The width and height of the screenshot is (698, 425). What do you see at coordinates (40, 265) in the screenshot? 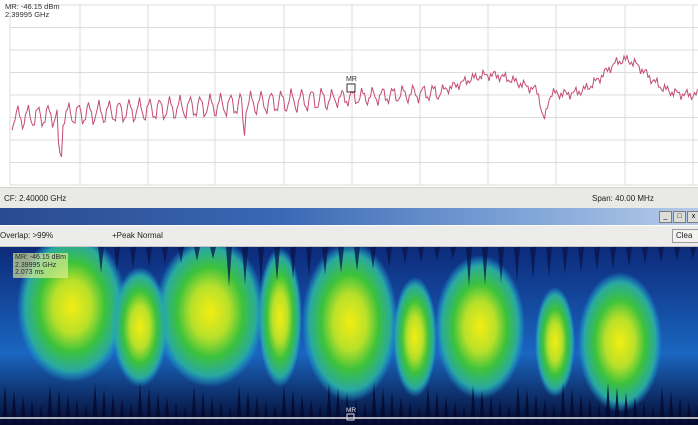
I see `spectrogram-marker-readout: MR: -46.15 dBm 2.39995 GHz 2.073 ms` at bounding box center [40, 265].